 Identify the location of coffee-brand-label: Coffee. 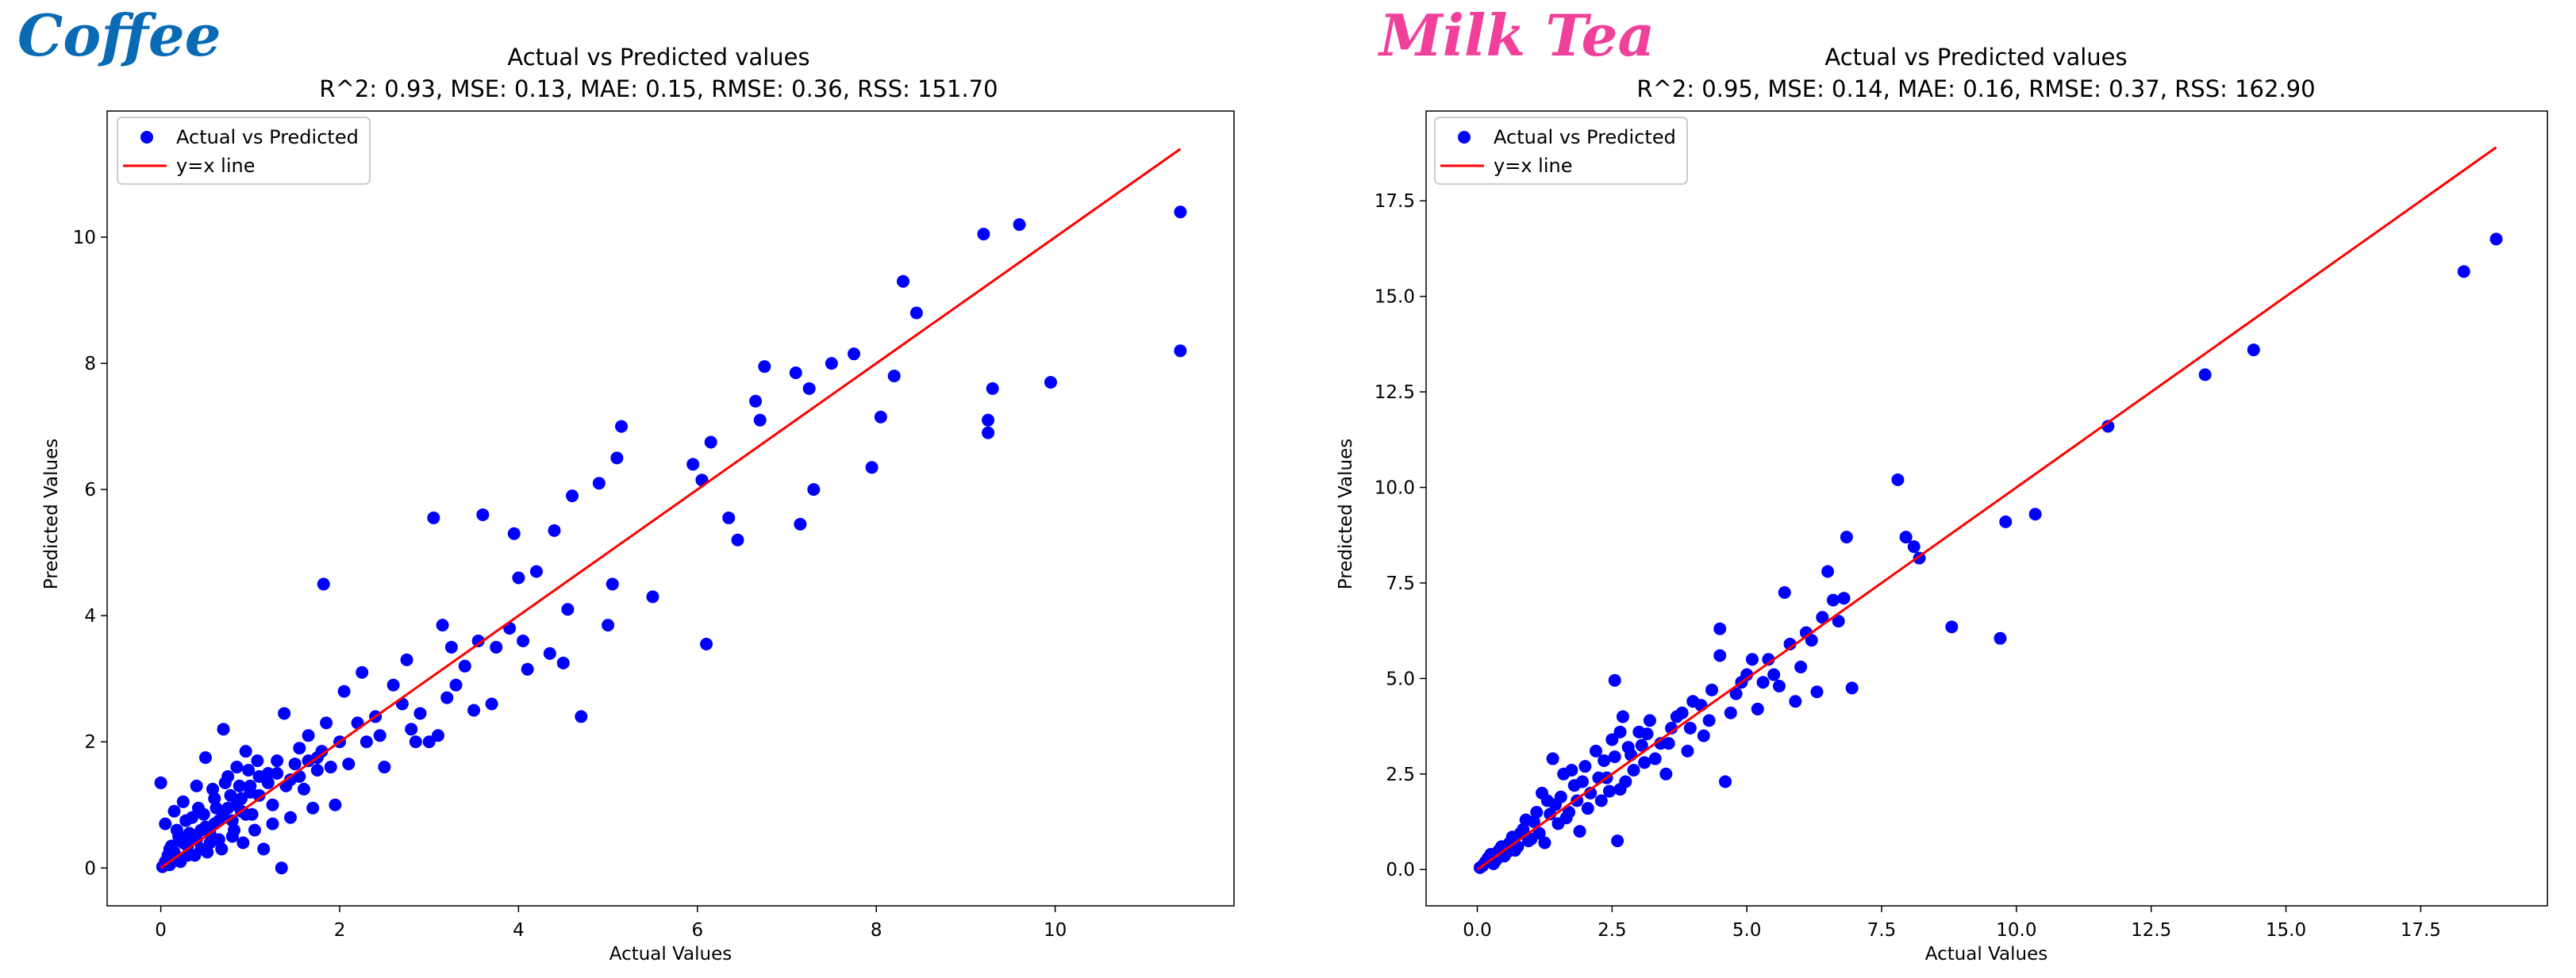
(119, 35).